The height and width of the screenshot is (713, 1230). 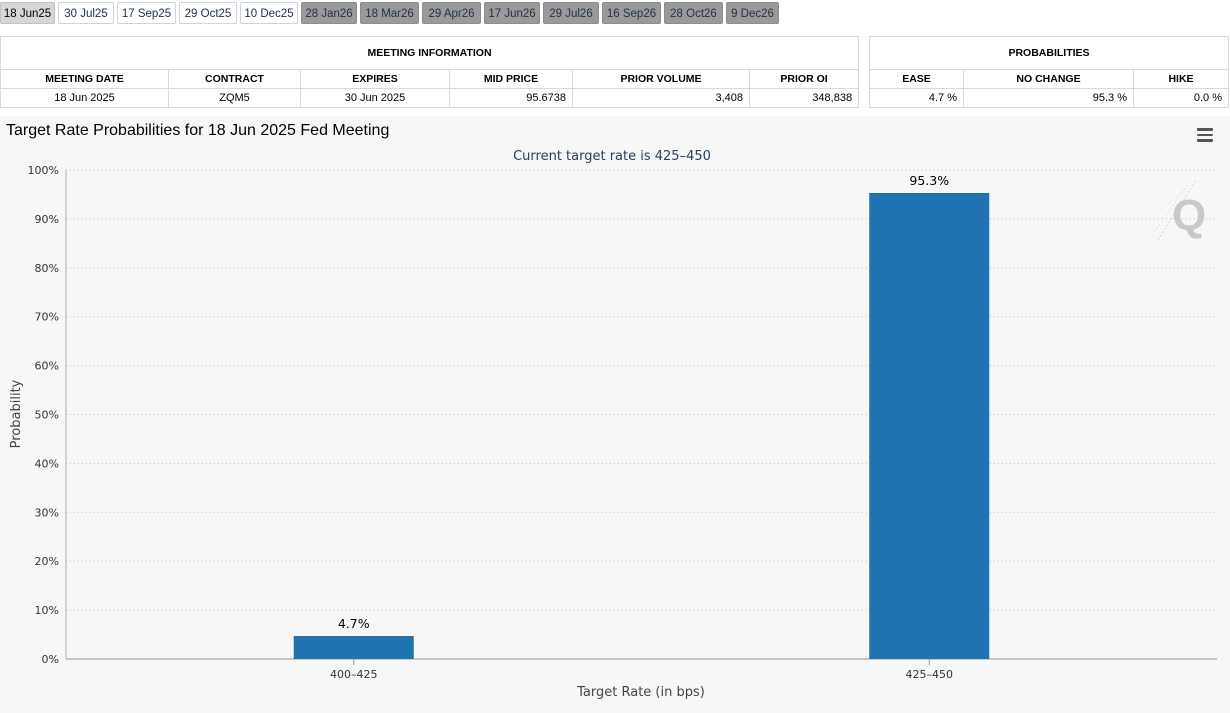 What do you see at coordinates (451, 13) in the screenshot?
I see `tab-29-apr26: 29 Apr26` at bounding box center [451, 13].